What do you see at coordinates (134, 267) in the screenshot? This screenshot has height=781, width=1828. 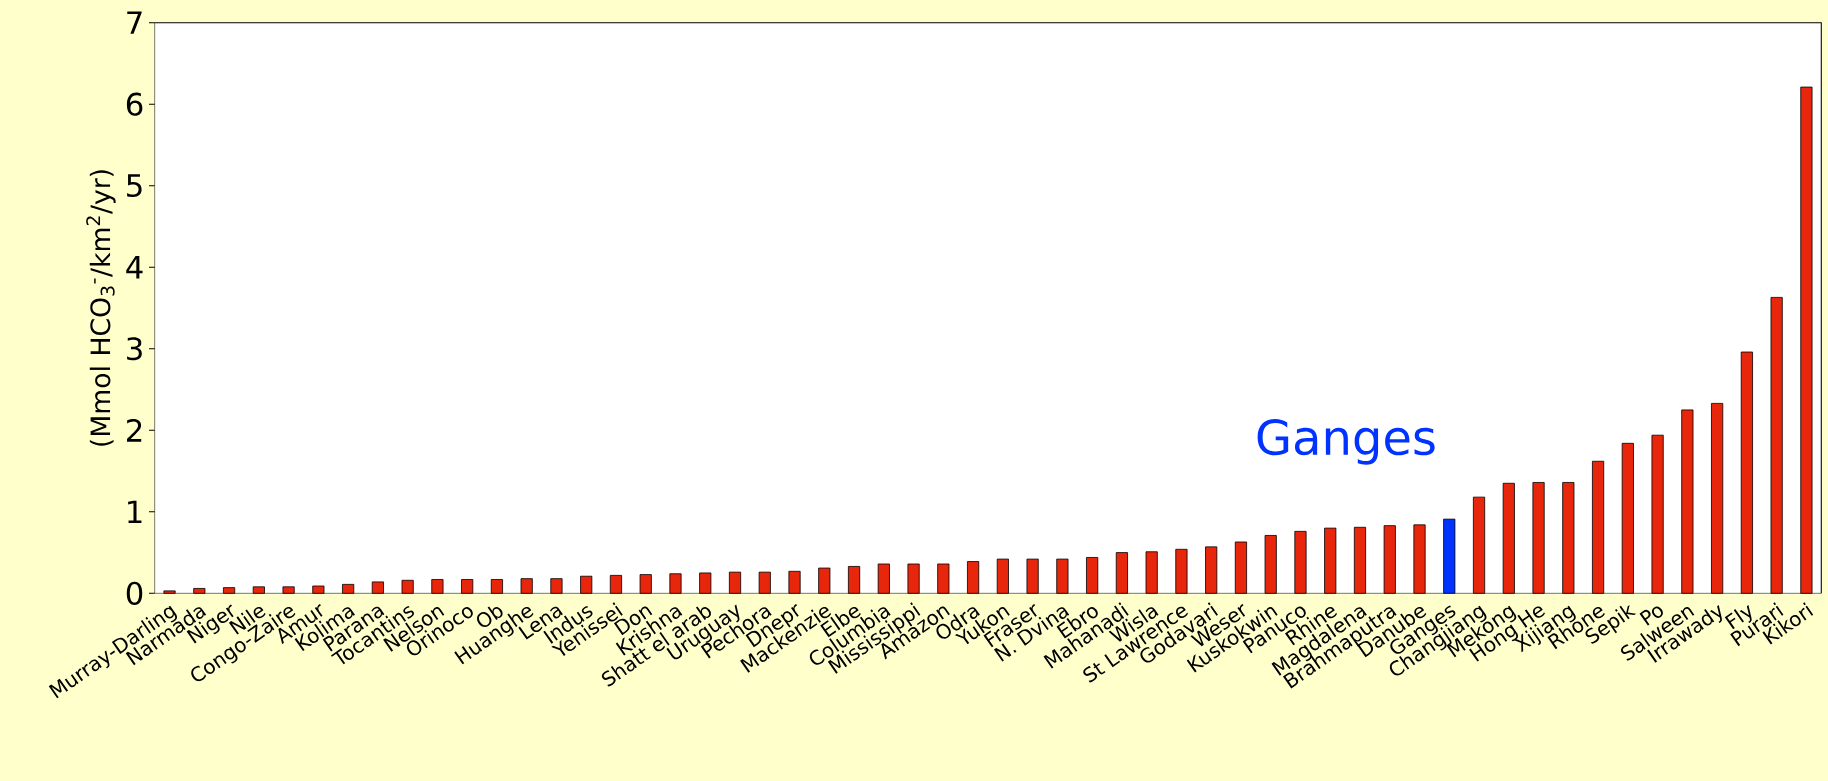 I see `y-tick-label: 4` at bounding box center [134, 267].